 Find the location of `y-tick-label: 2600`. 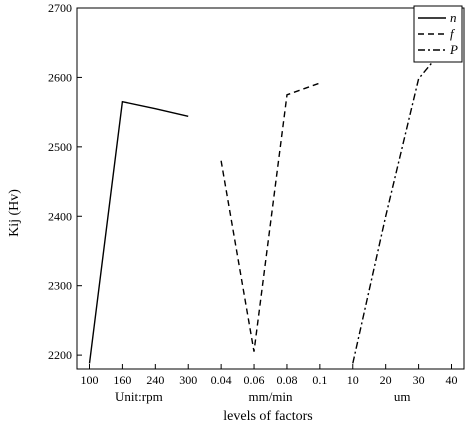

y-tick-label: 2600 is located at coordinates (60, 77).